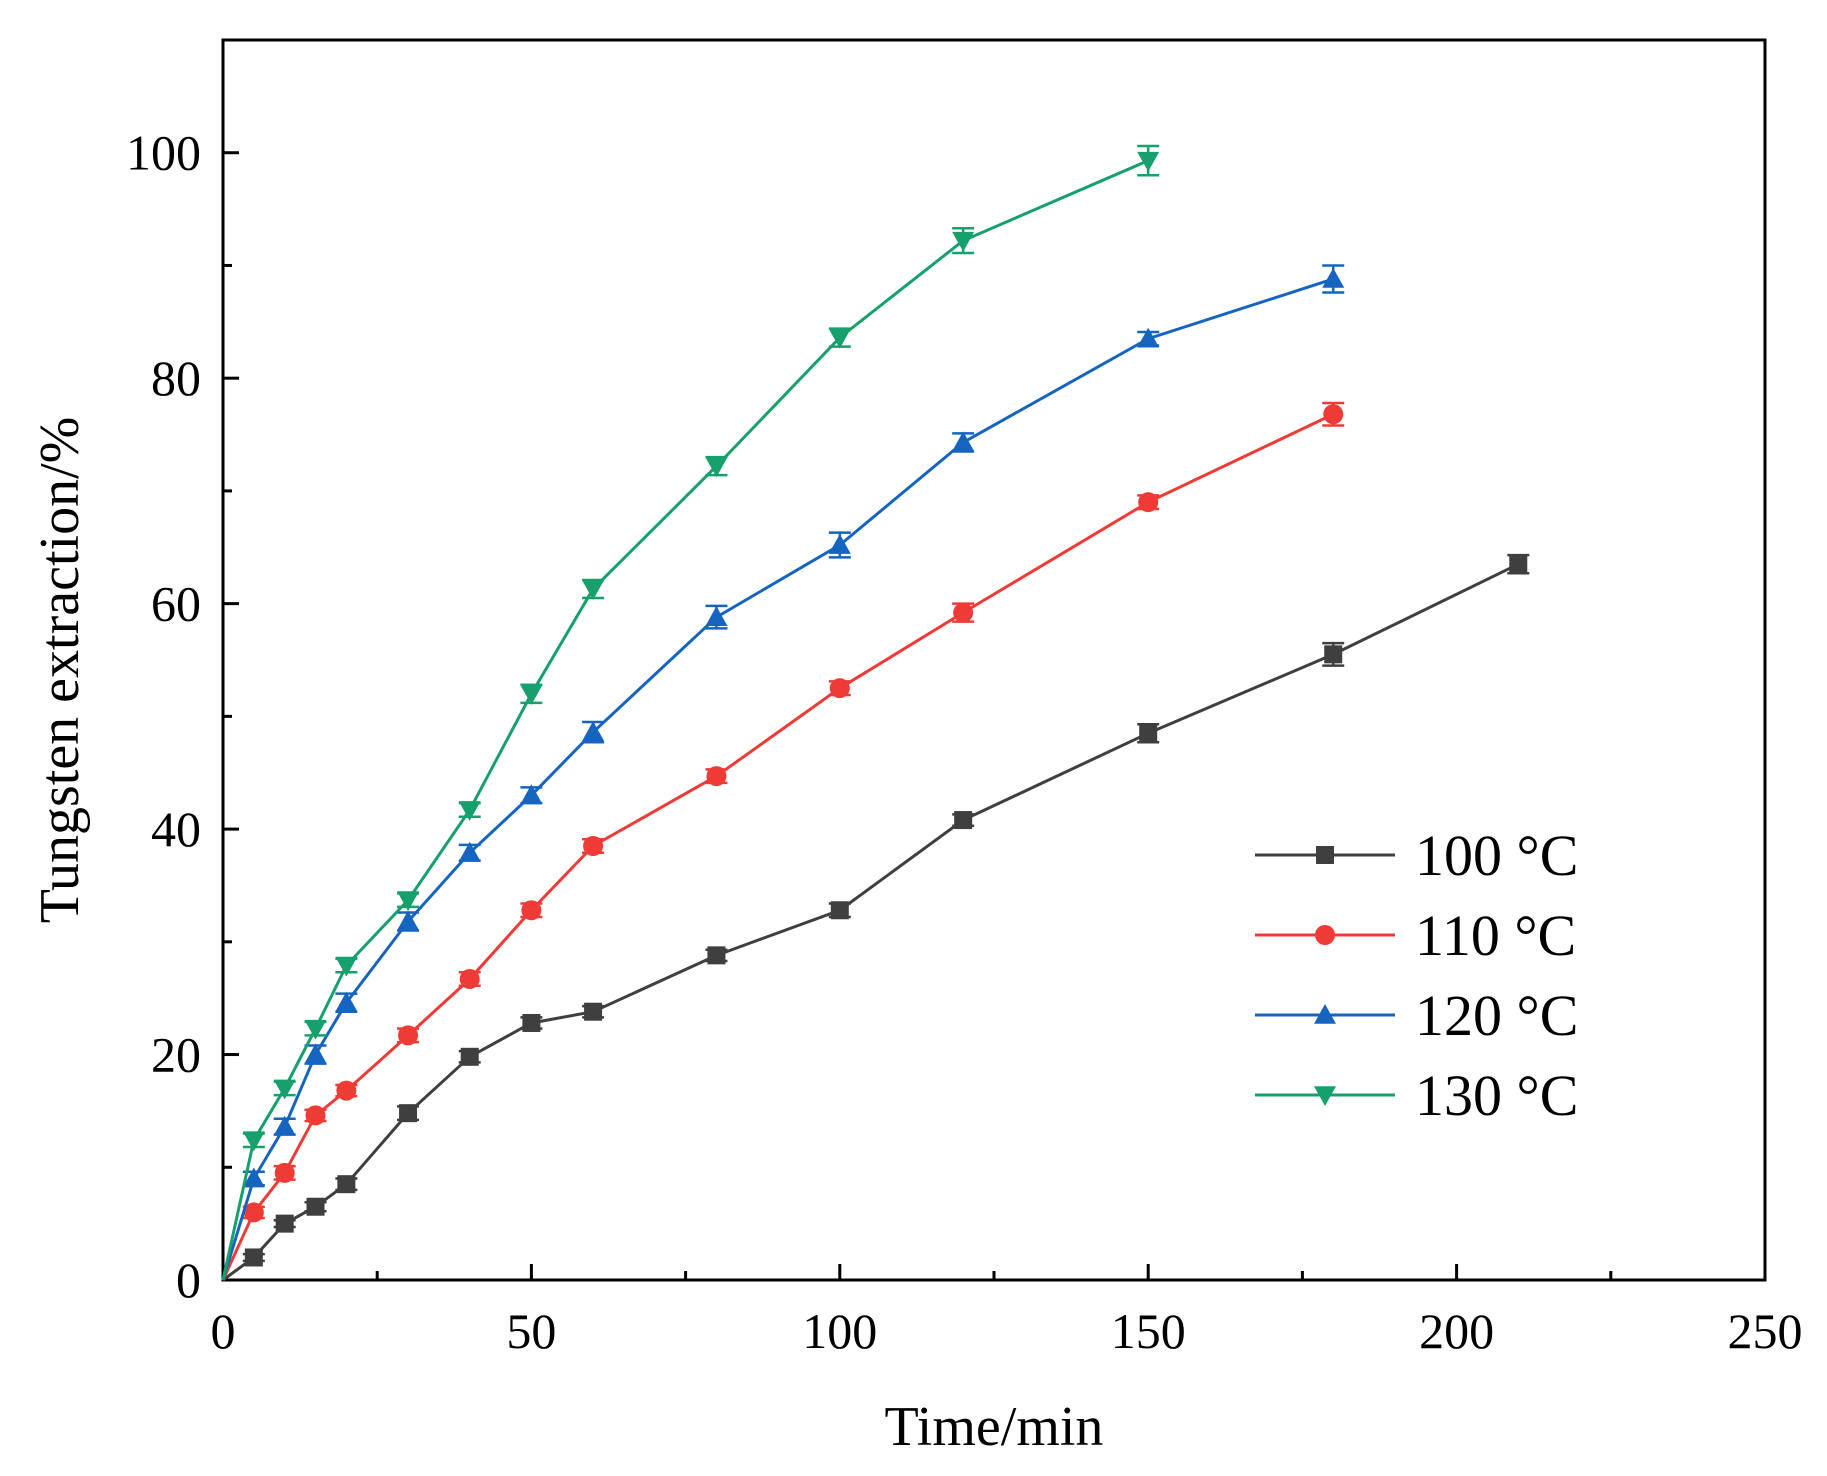 This screenshot has height=1476, width=1827. What do you see at coordinates (1496, 1015) in the screenshot?
I see `legend-label: 120 °C` at bounding box center [1496, 1015].